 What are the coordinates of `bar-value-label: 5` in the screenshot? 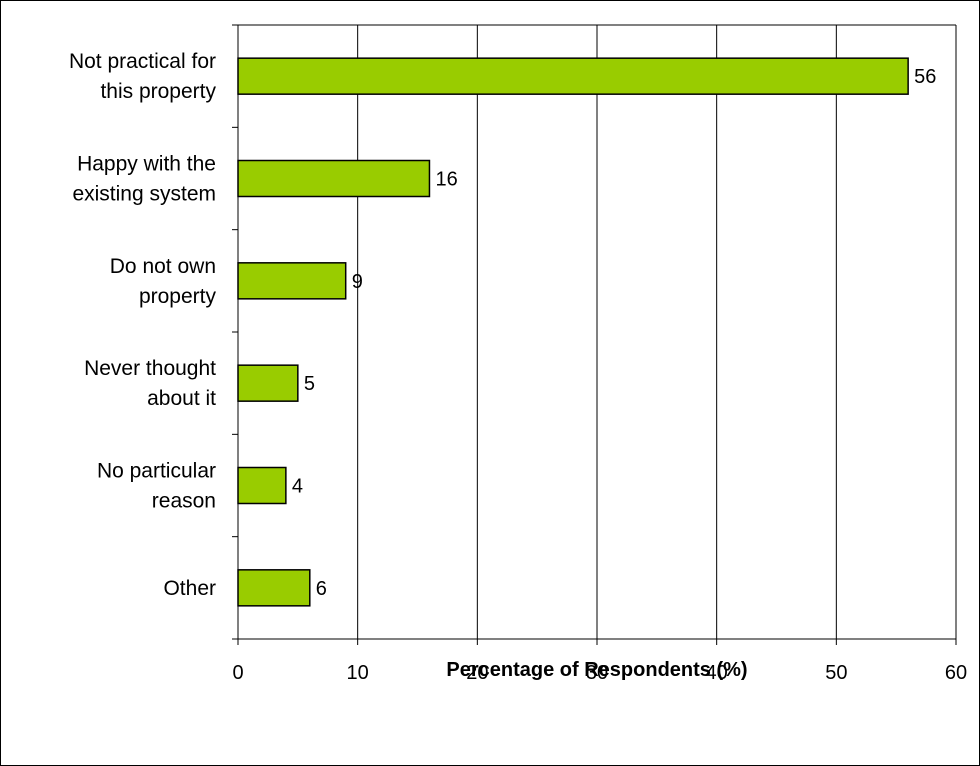 It's located at (309, 384).